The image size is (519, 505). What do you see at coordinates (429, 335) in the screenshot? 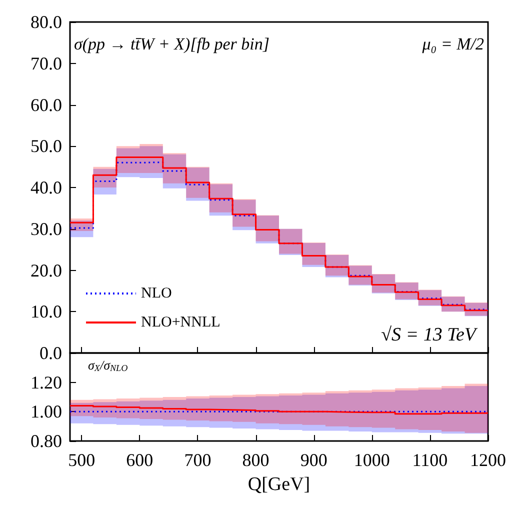
I see `annotation: √S = 13 TeV` at bounding box center [429, 335].